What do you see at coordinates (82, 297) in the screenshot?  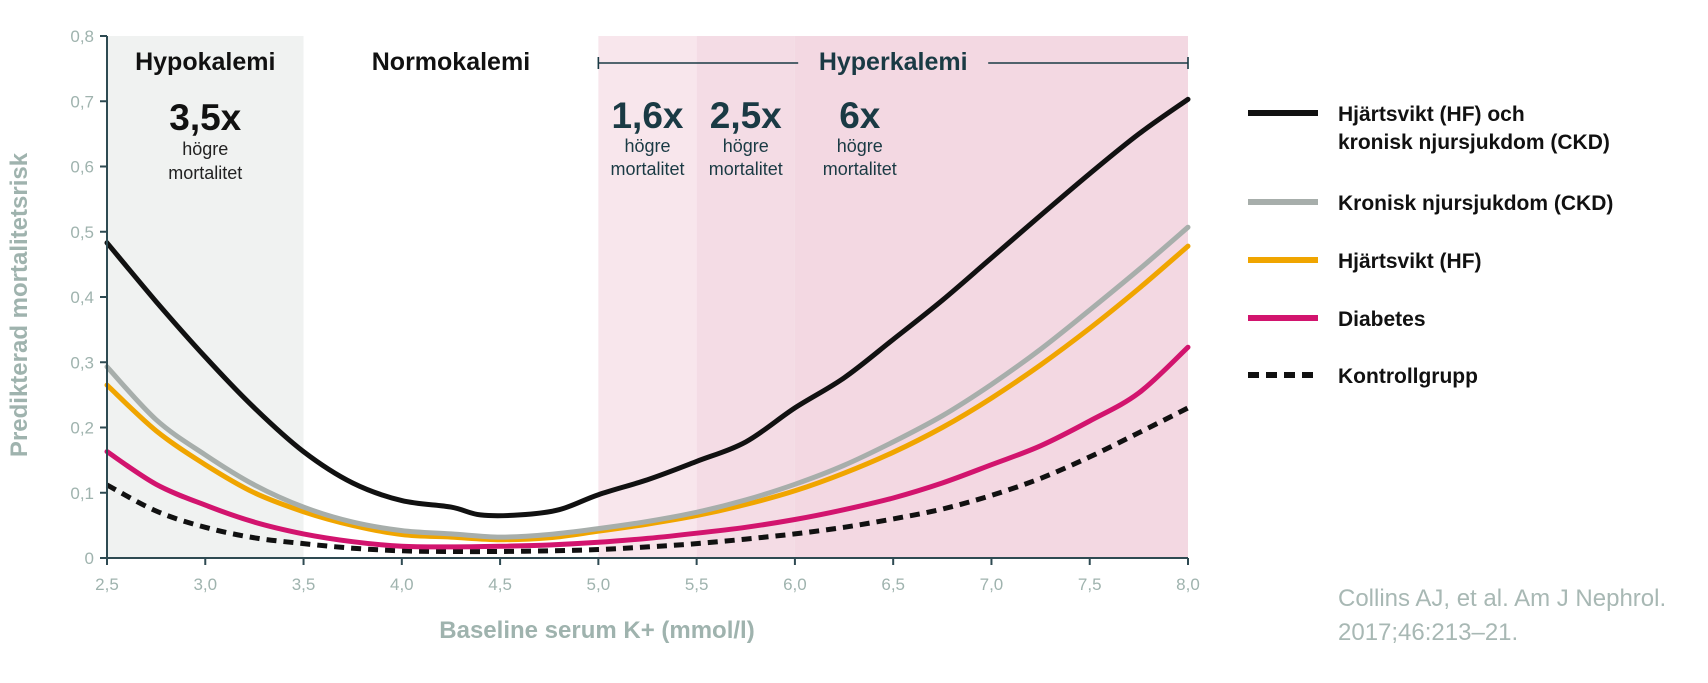 I see `y-tick-label: 0,4` at bounding box center [82, 297].